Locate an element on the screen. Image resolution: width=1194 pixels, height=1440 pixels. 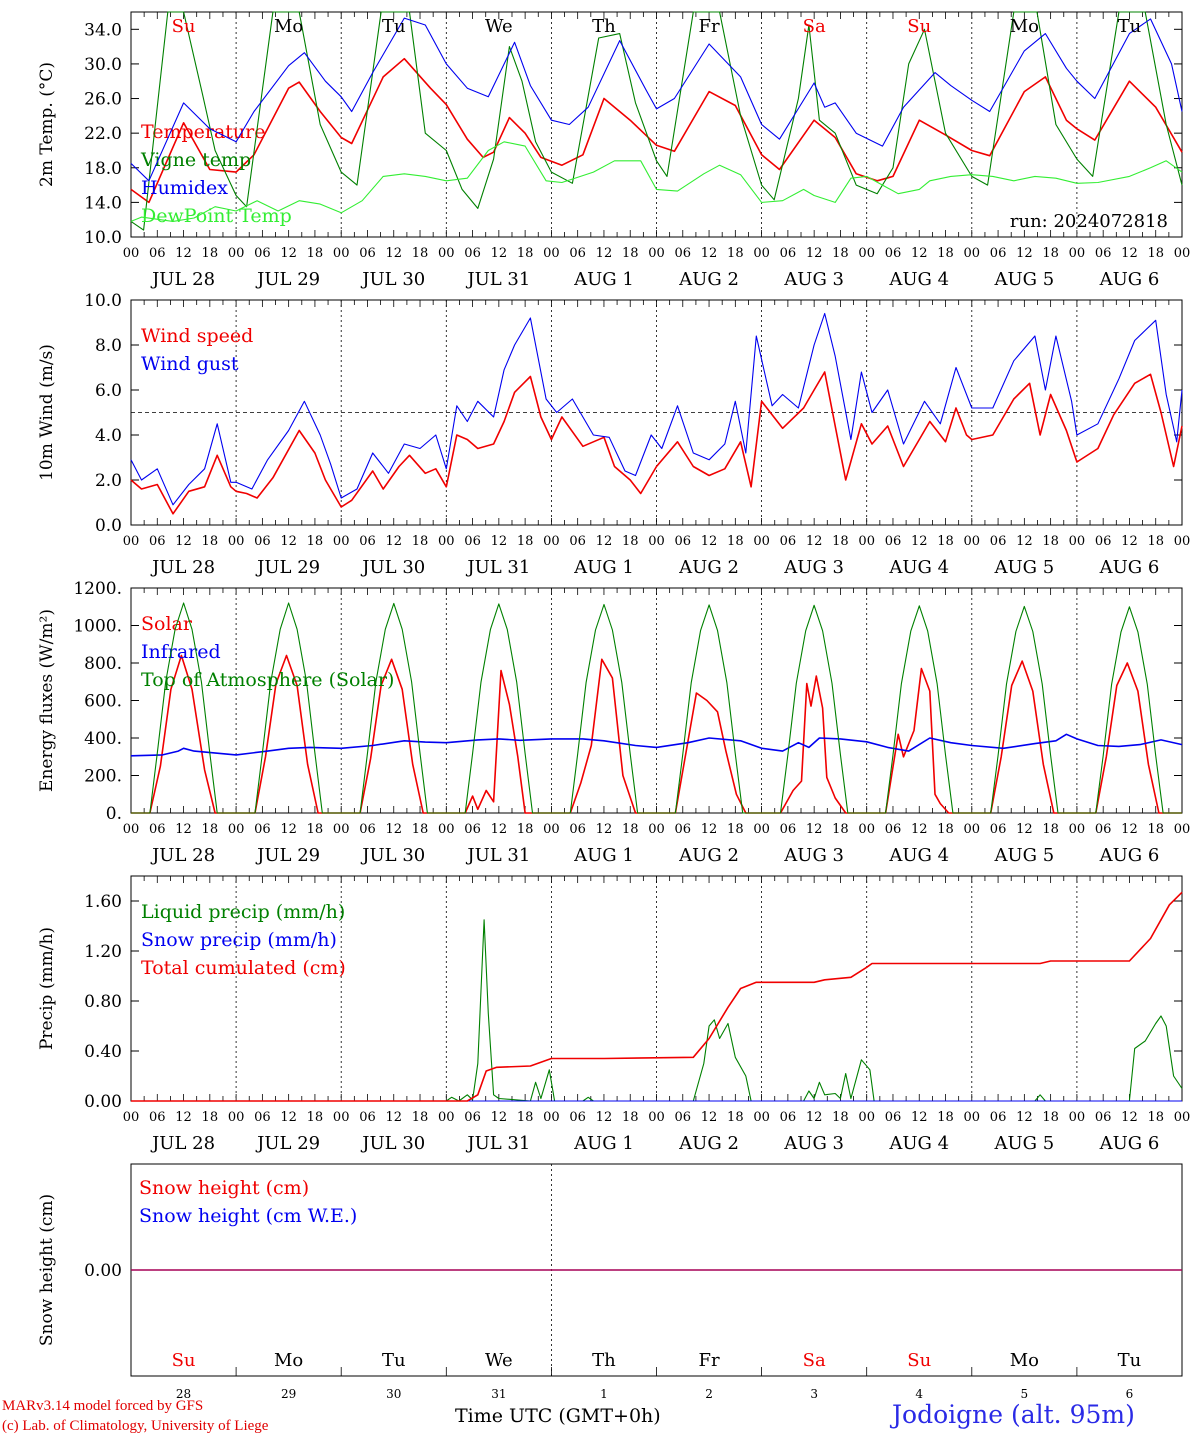
wind-date-label: AUG 5 is located at coordinates (1023, 567).